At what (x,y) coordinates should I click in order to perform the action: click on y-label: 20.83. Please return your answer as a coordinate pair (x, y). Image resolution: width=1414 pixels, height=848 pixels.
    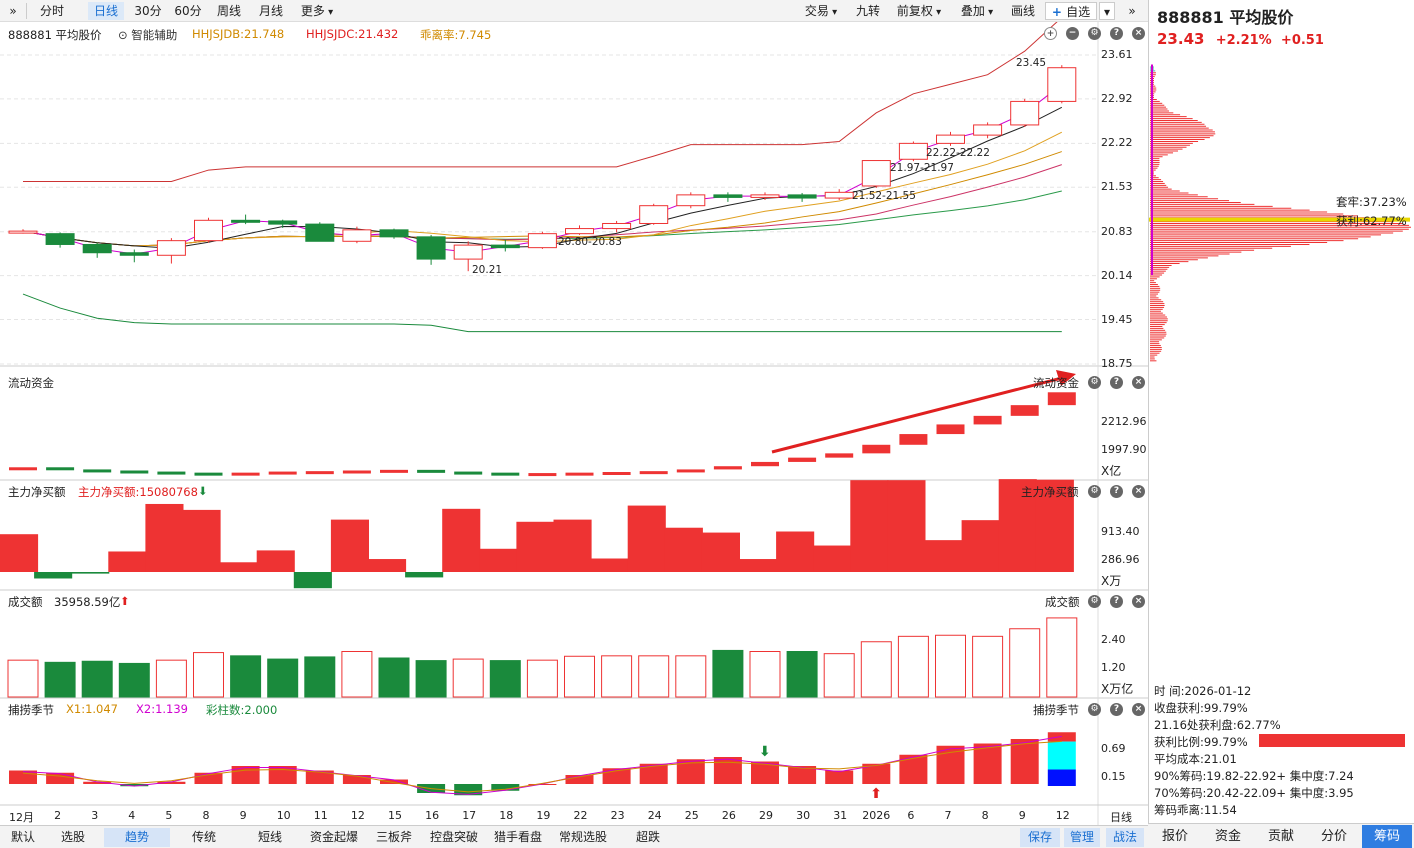
    Looking at the image, I should click on (1117, 231).